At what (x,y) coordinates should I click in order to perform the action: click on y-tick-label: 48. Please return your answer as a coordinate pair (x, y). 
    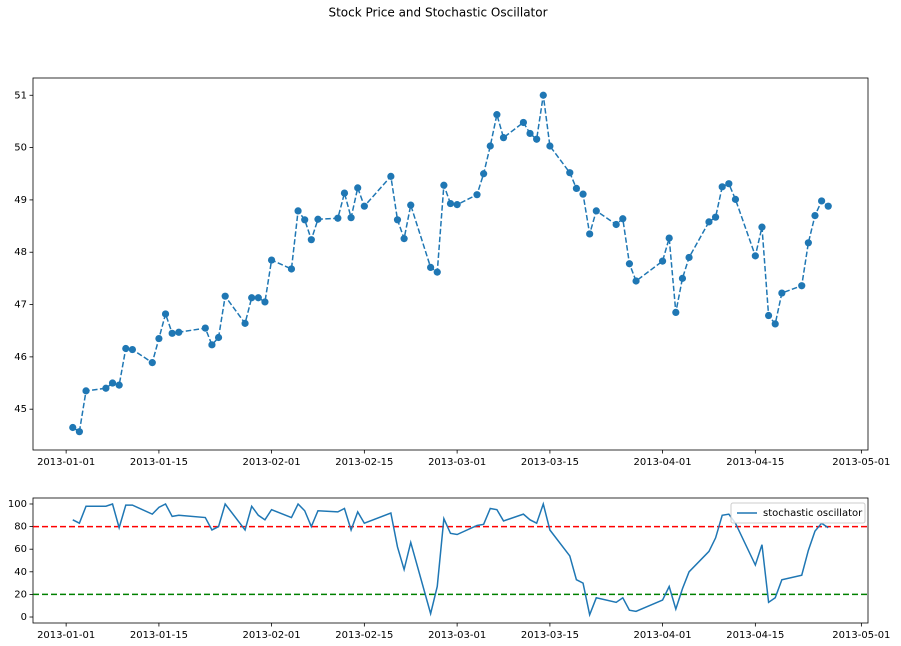
    Looking at the image, I should click on (20, 252).